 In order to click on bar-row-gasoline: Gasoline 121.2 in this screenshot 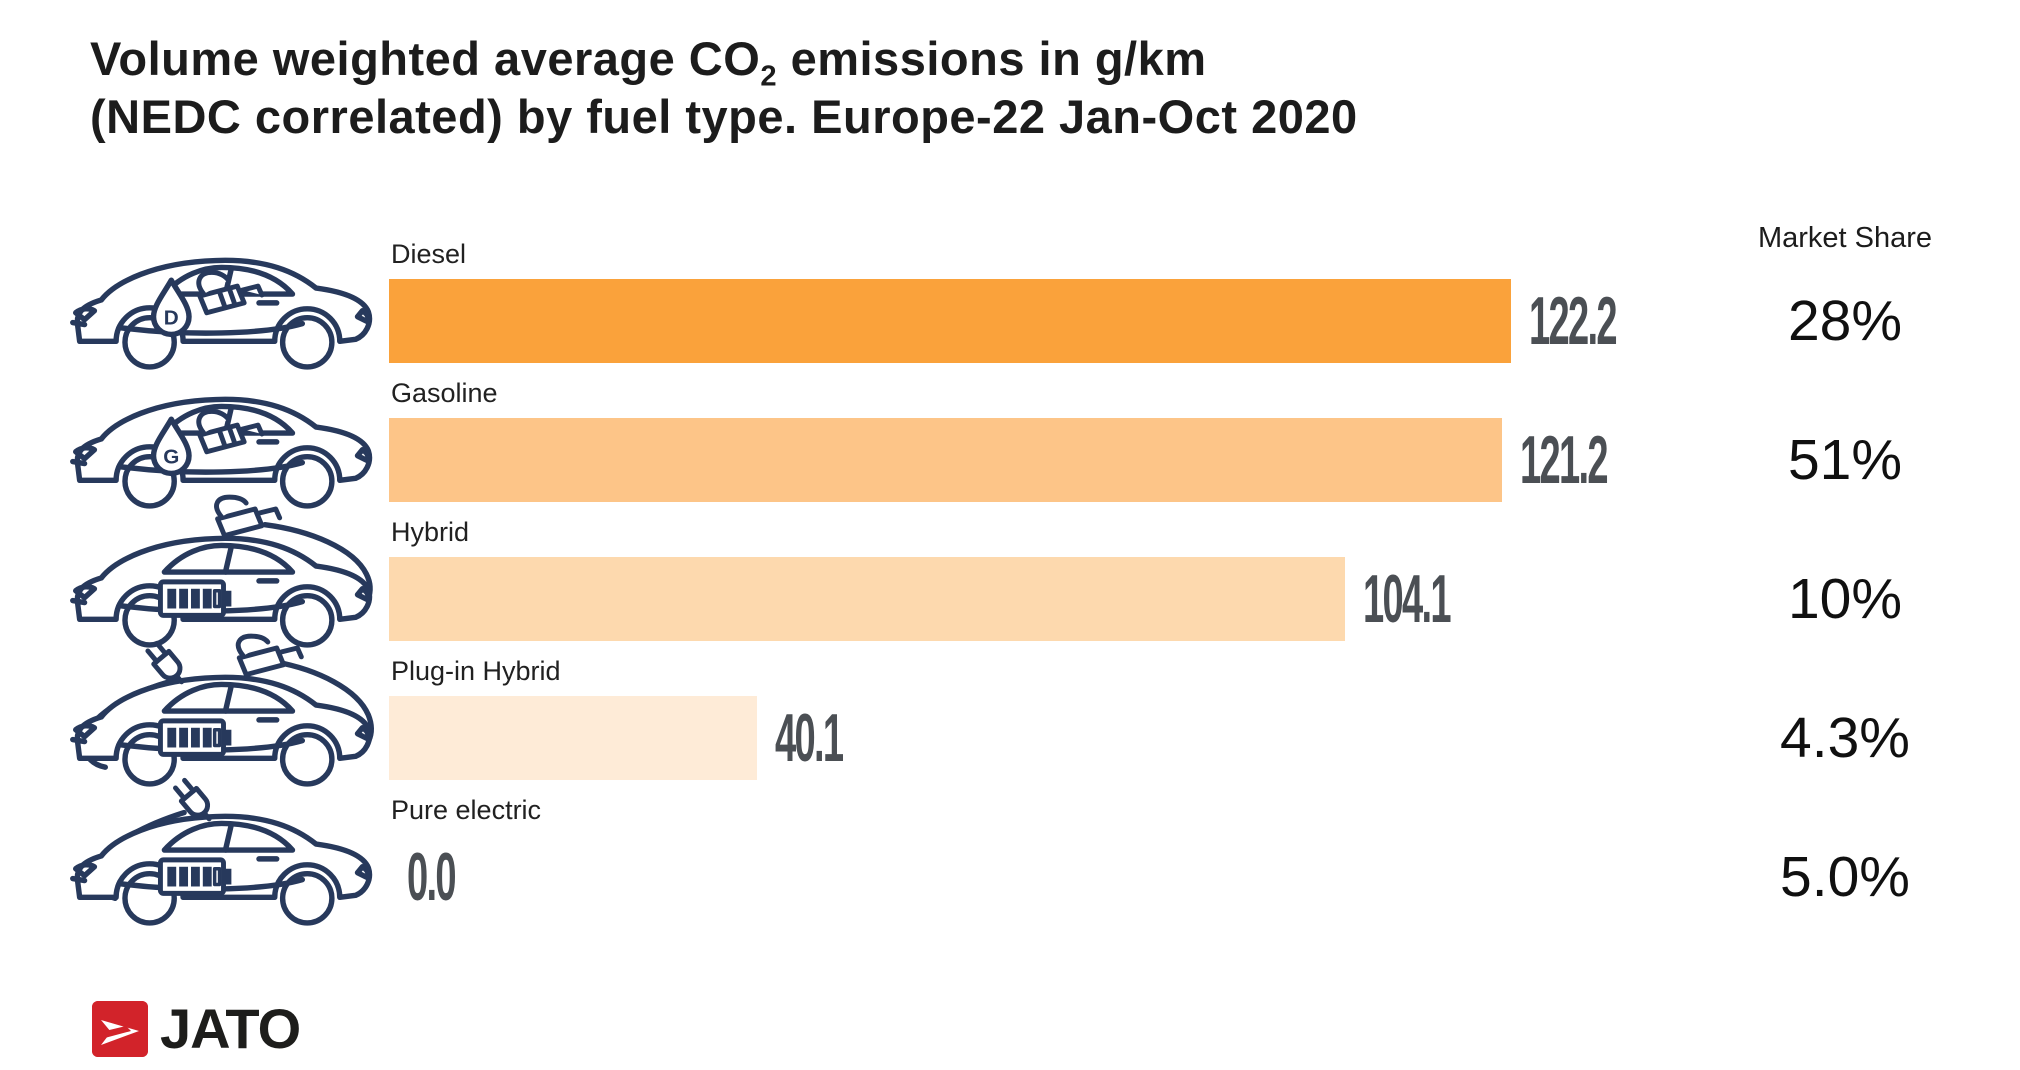, I will do `click(1089, 443)`.